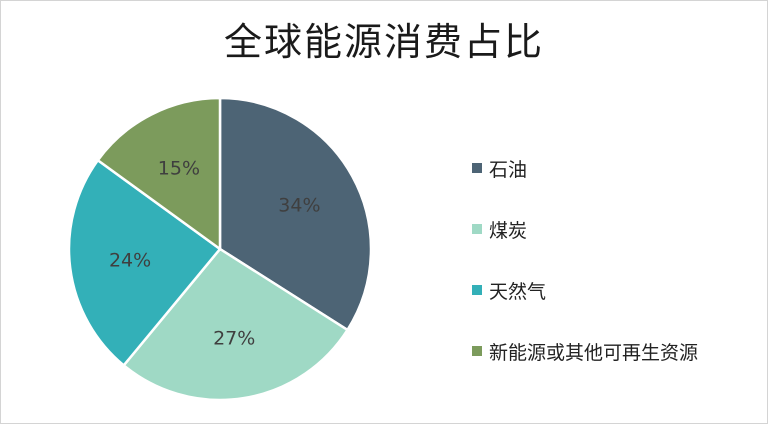 The width and height of the screenshot is (768, 424). Describe the element at coordinates (508, 169) in the screenshot. I see `legend-label: 石油` at that location.